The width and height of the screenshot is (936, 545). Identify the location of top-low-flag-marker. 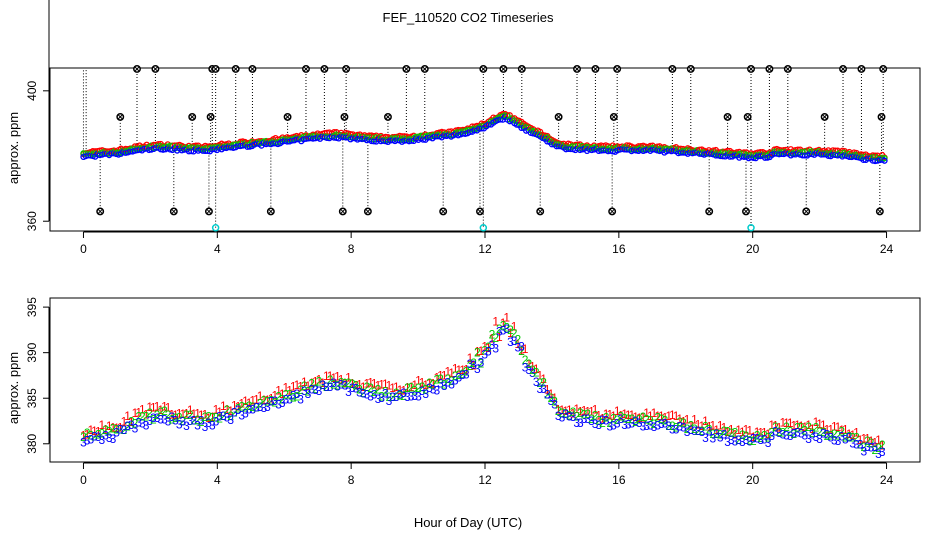
(215, 227).